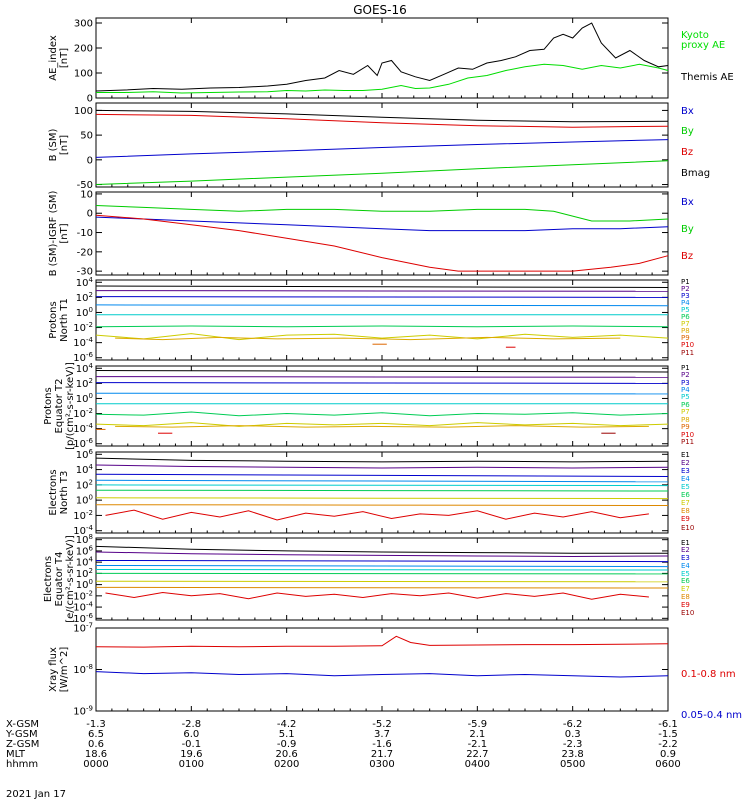 The height and width of the screenshot is (800, 750). I want to click on y-axis-label: Electrons, so click(48, 579).